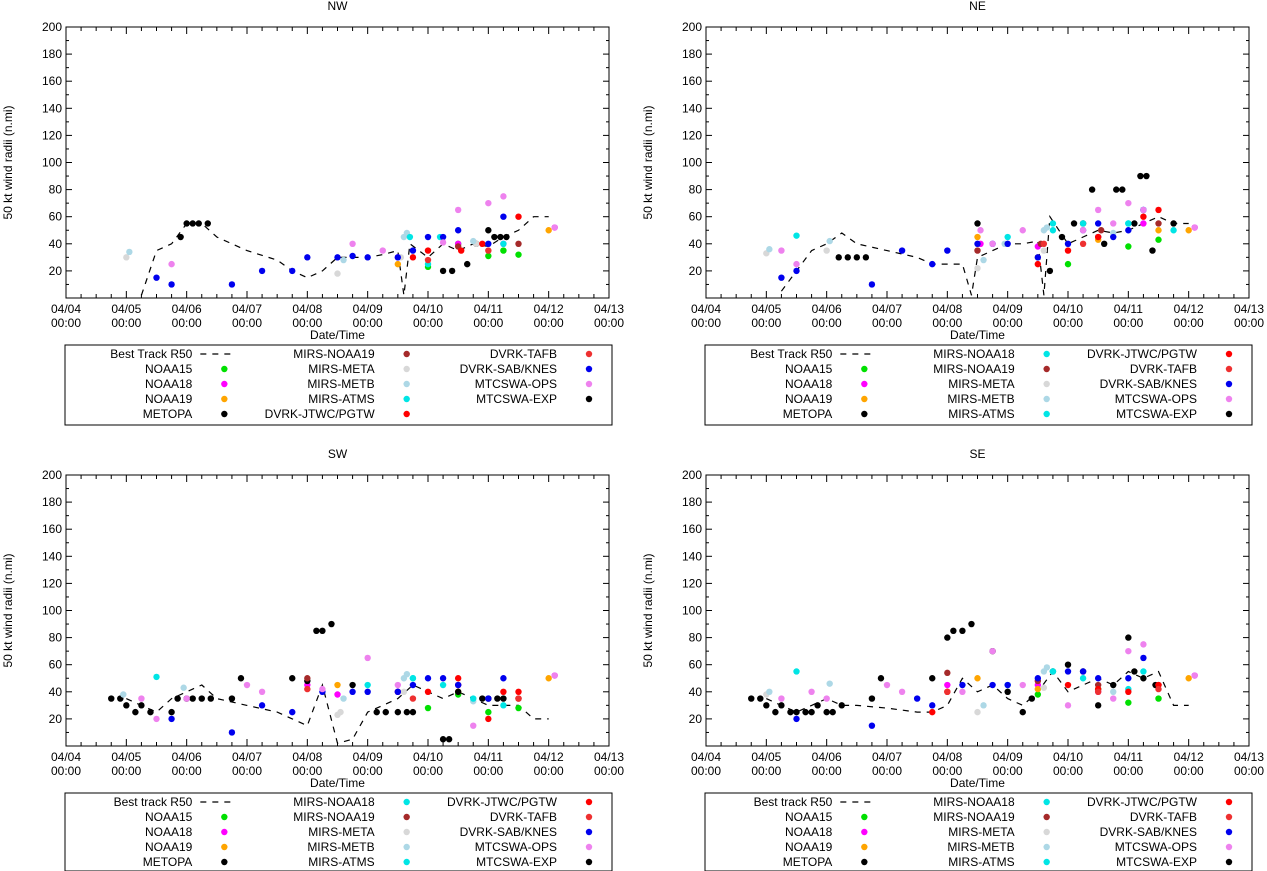 This screenshot has height=871, width=1267. What do you see at coordinates (52, 135) in the screenshot?
I see `y-tick-label: 120` at bounding box center [52, 135].